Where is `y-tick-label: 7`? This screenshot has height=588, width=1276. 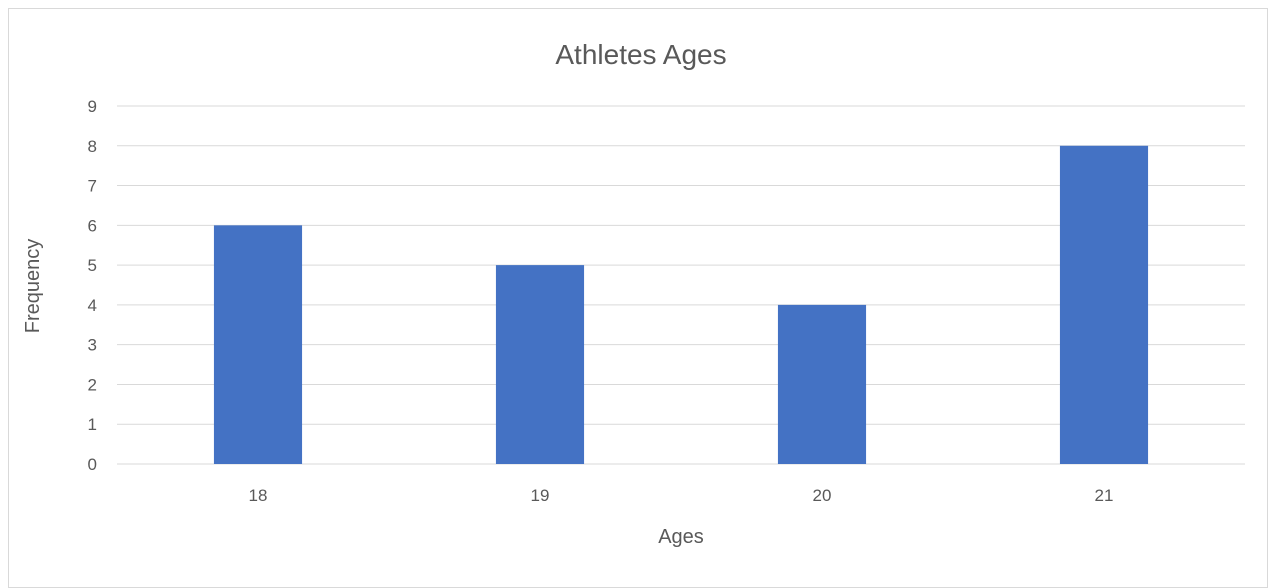
y-tick-label: 7 is located at coordinates (92, 186).